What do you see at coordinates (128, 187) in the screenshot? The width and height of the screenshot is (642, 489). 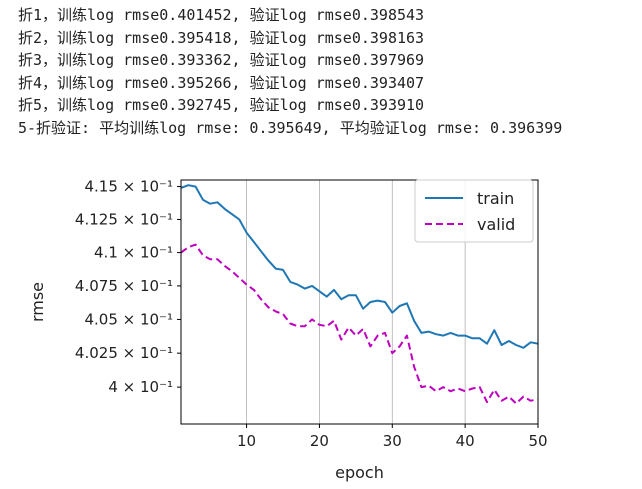 I see `y-tick-label: 4.15 × 10⁻¹` at bounding box center [128, 187].